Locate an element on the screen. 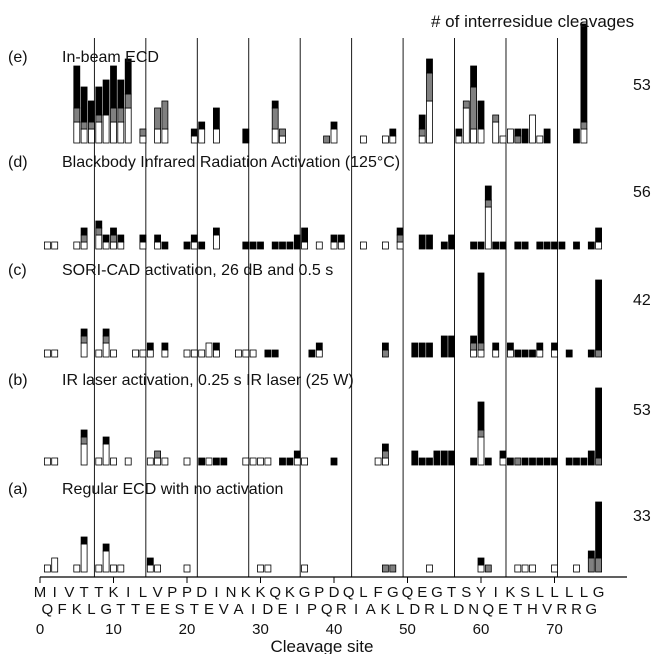 This screenshot has height=654, width=653. sequence-residue: P is located at coordinates (312, 609).